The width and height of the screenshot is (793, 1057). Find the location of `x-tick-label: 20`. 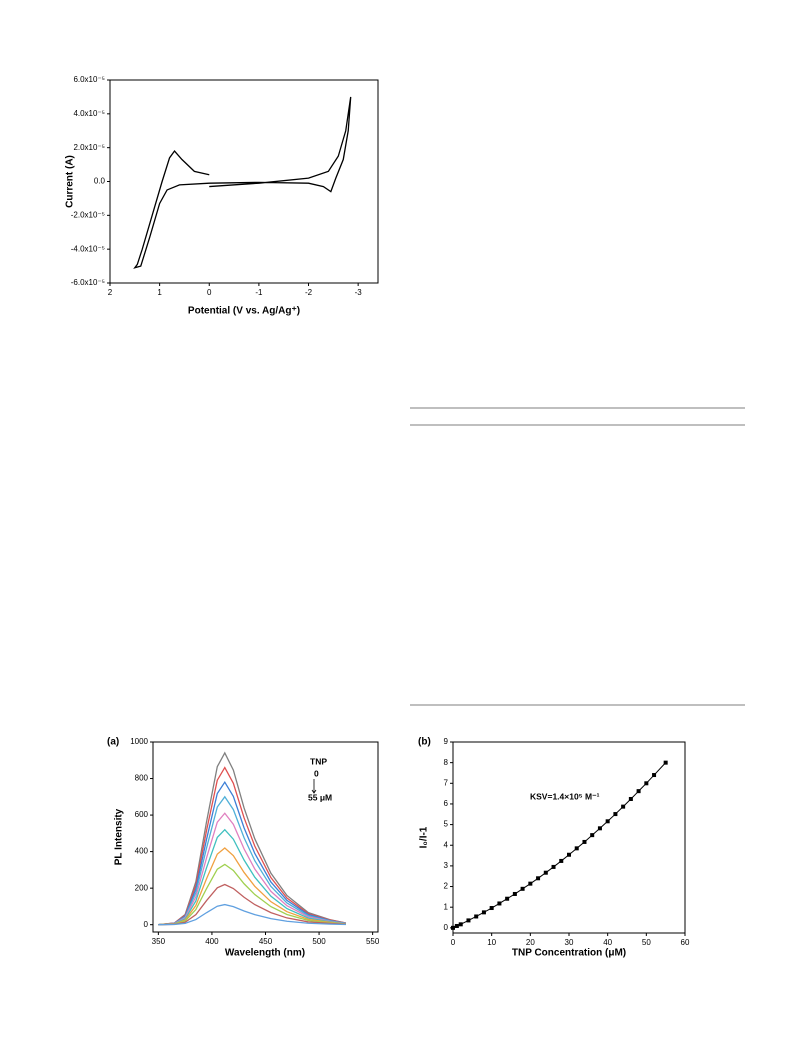

x-tick-label: 20 is located at coordinates (530, 942).